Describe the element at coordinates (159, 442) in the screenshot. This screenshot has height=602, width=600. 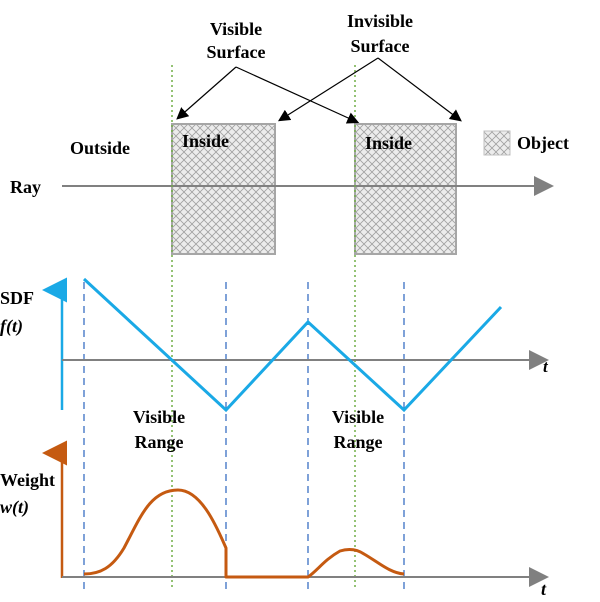
I see `visible-range-1-line2: Range` at that location.